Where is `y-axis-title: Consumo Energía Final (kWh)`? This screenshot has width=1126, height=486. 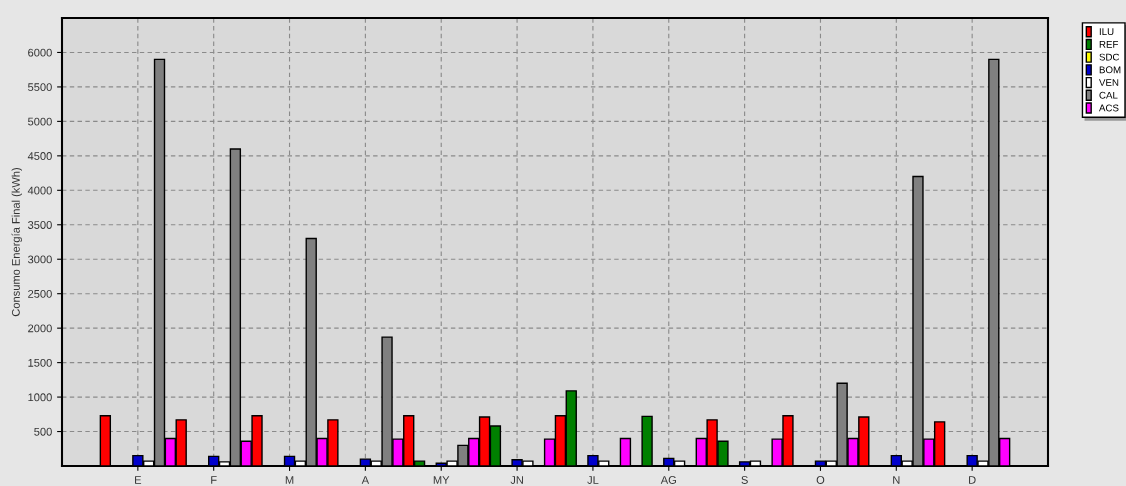
y-axis-title: Consumo Energía Final (kWh) is located at coordinates (17, 242).